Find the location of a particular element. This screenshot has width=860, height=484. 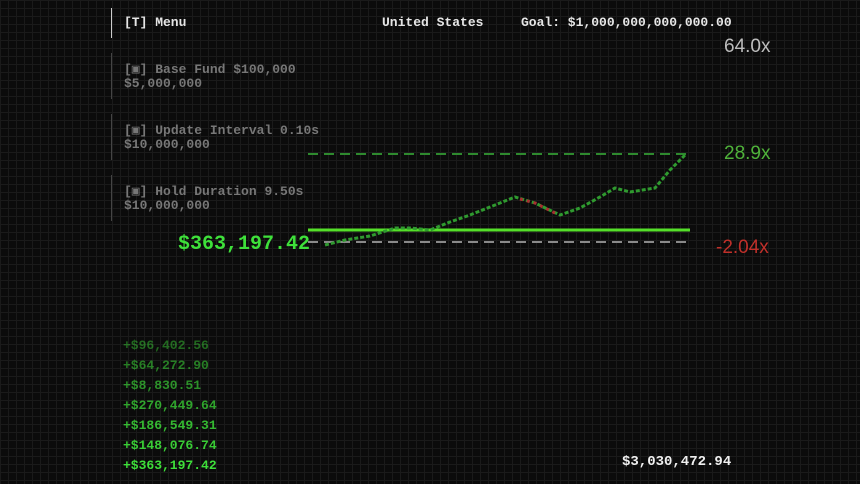

history-entry: +$96,402.56 is located at coordinates (166, 345).